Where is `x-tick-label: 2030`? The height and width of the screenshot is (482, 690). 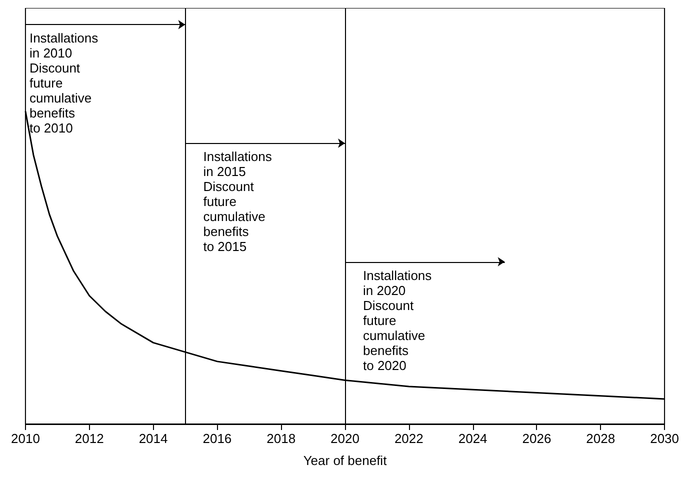
x-tick-label: 2030 is located at coordinates (664, 438).